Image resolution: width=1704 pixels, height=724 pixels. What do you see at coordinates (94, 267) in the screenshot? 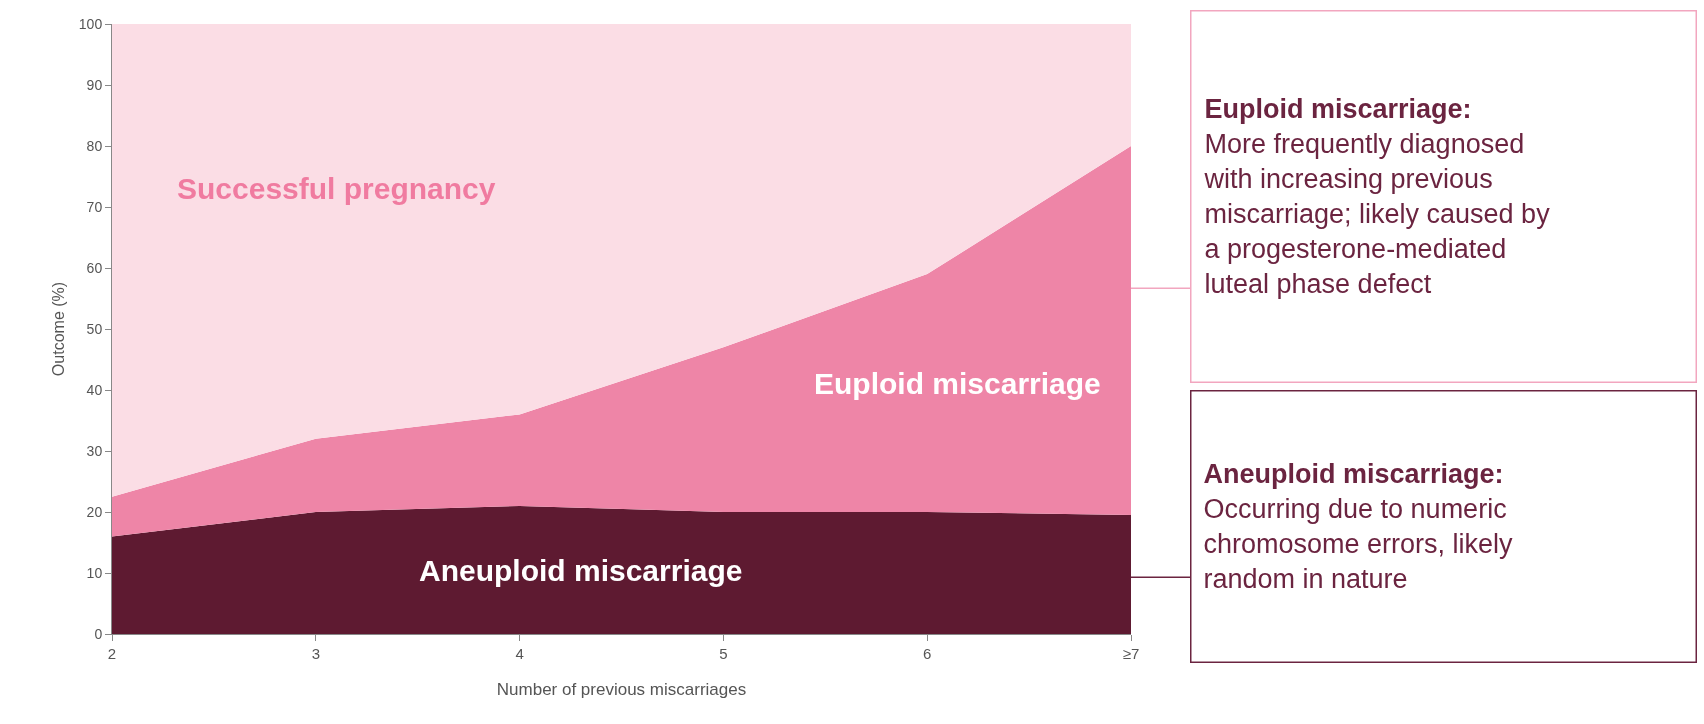
I see `y-tick-label: 60` at bounding box center [94, 267].